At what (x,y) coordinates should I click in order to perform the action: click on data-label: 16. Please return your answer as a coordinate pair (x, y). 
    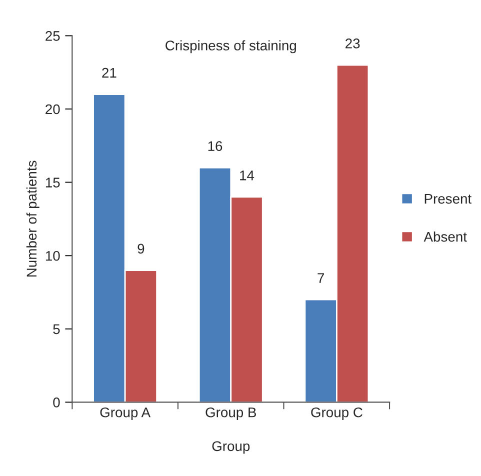
    Looking at the image, I should click on (215, 146).